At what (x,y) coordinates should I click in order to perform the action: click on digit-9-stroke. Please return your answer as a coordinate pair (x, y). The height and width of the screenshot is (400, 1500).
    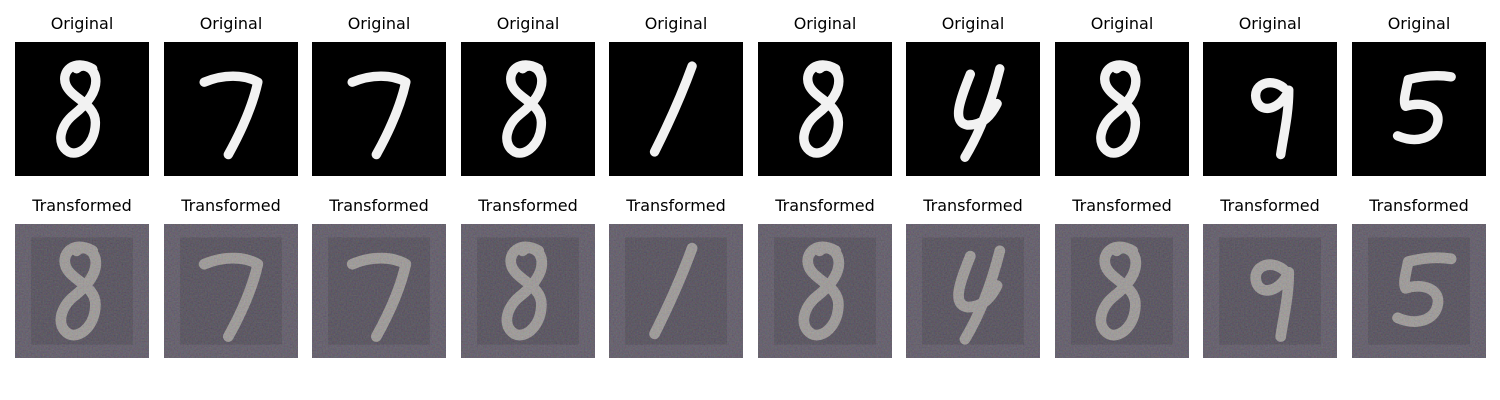
    Looking at the image, I should click on (1272, 119).